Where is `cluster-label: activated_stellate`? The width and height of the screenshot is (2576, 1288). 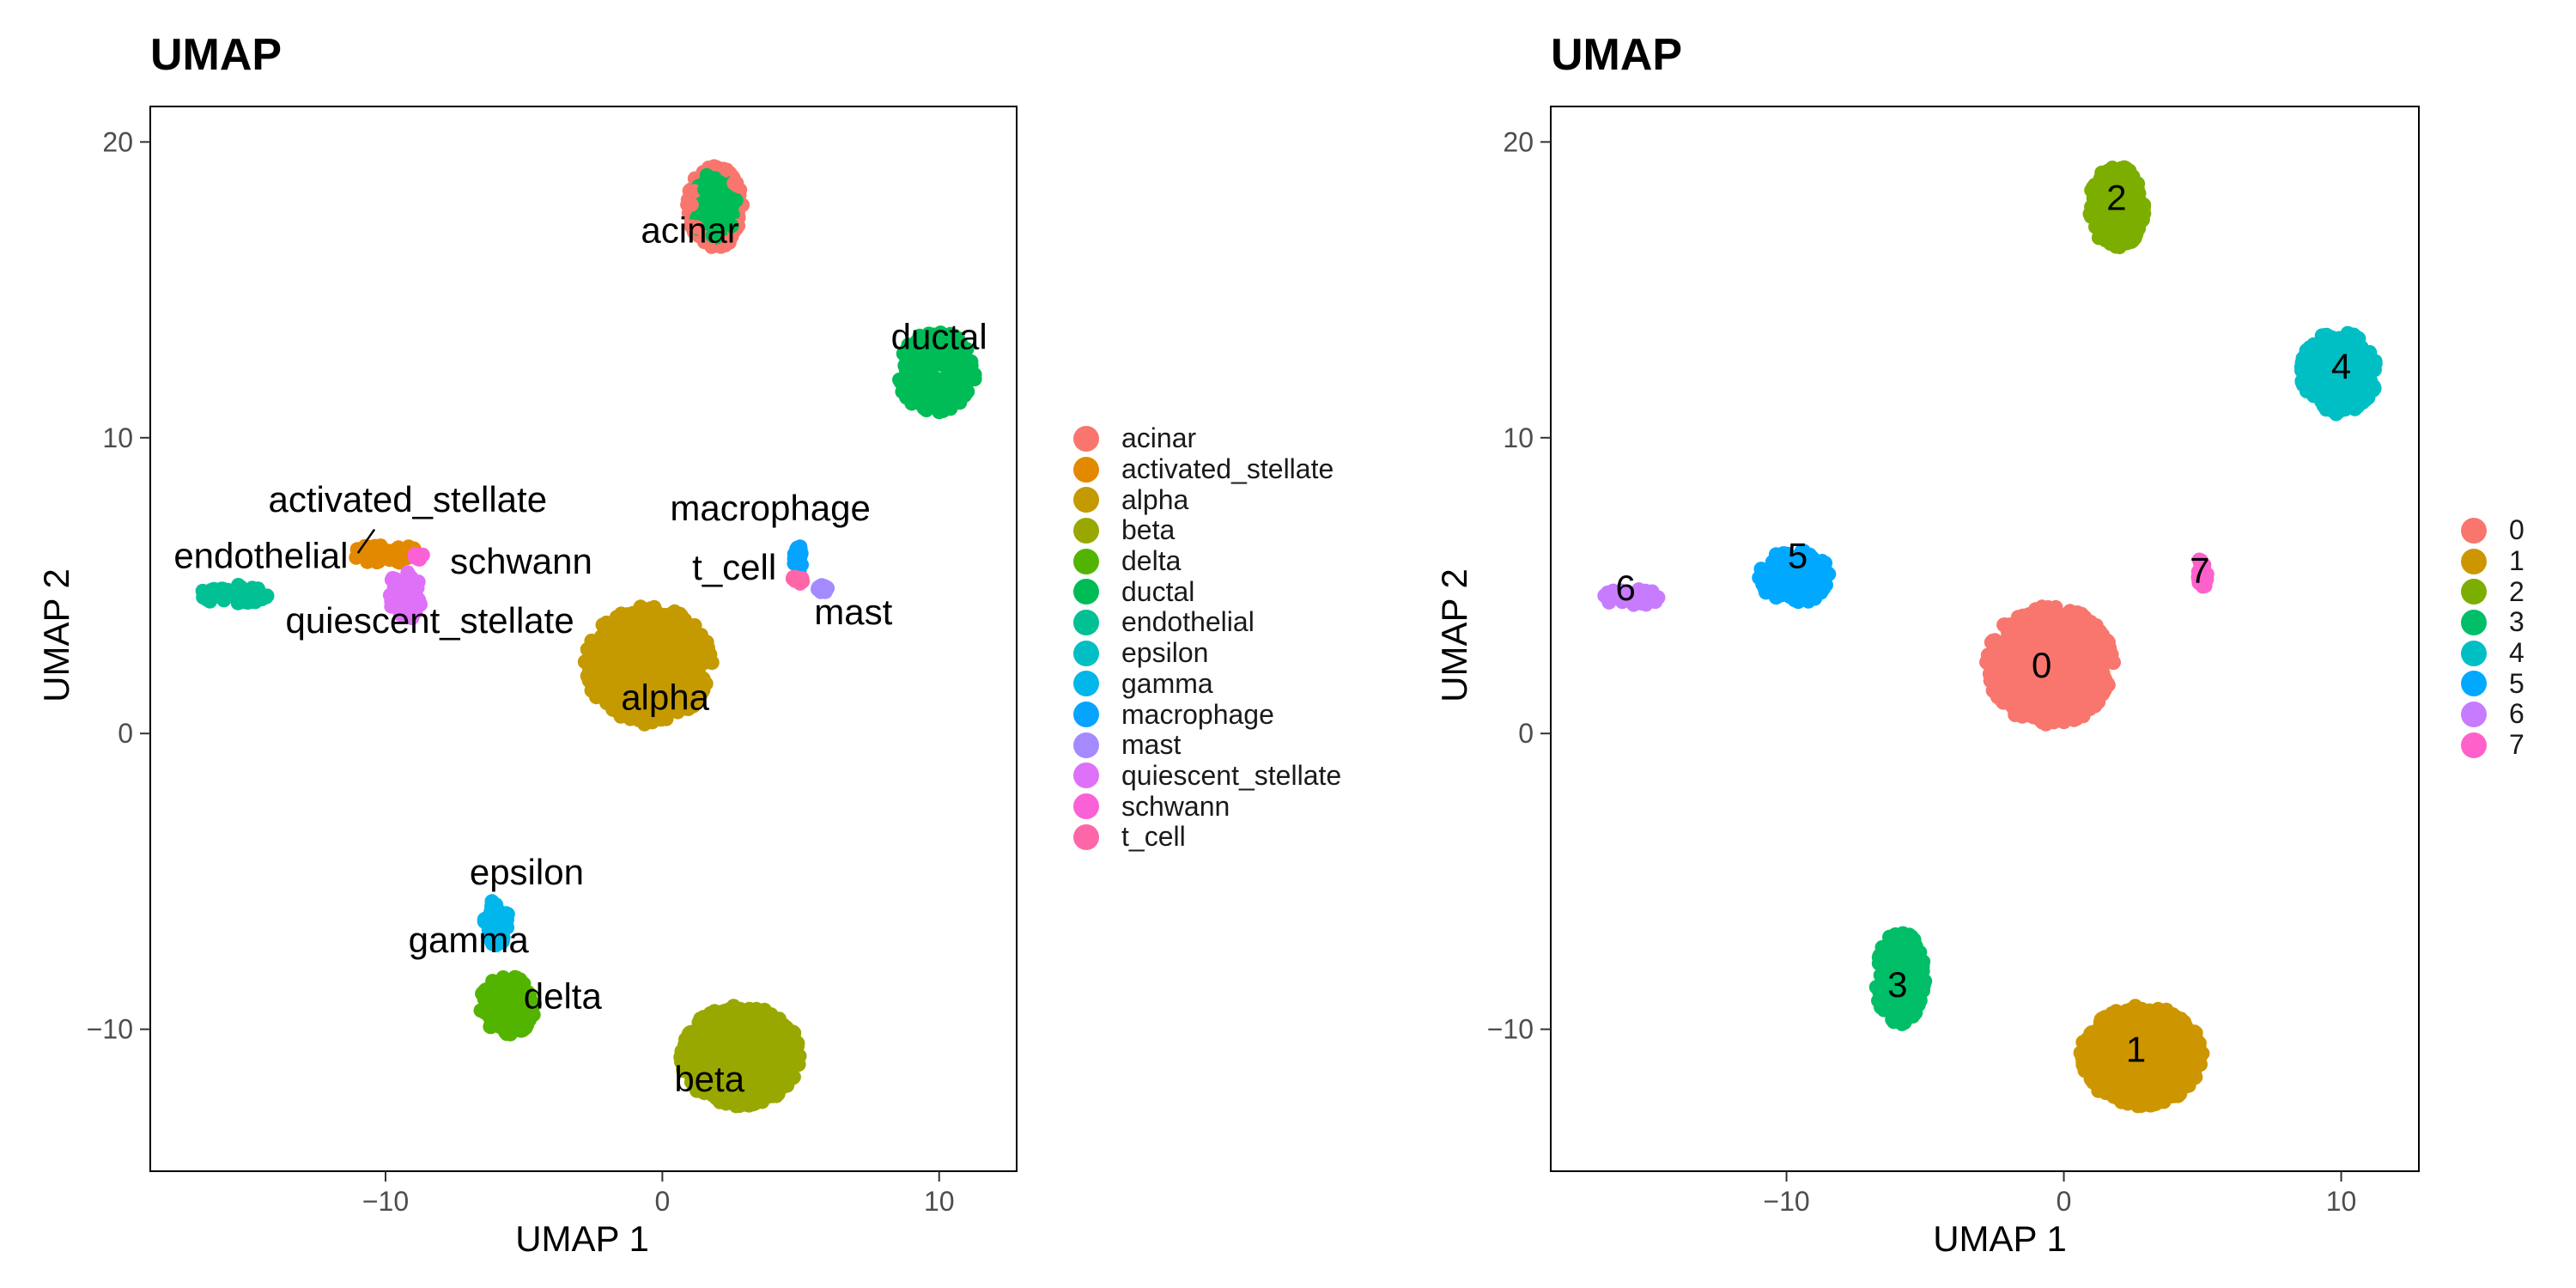 cluster-label: activated_stellate is located at coordinates (409, 499).